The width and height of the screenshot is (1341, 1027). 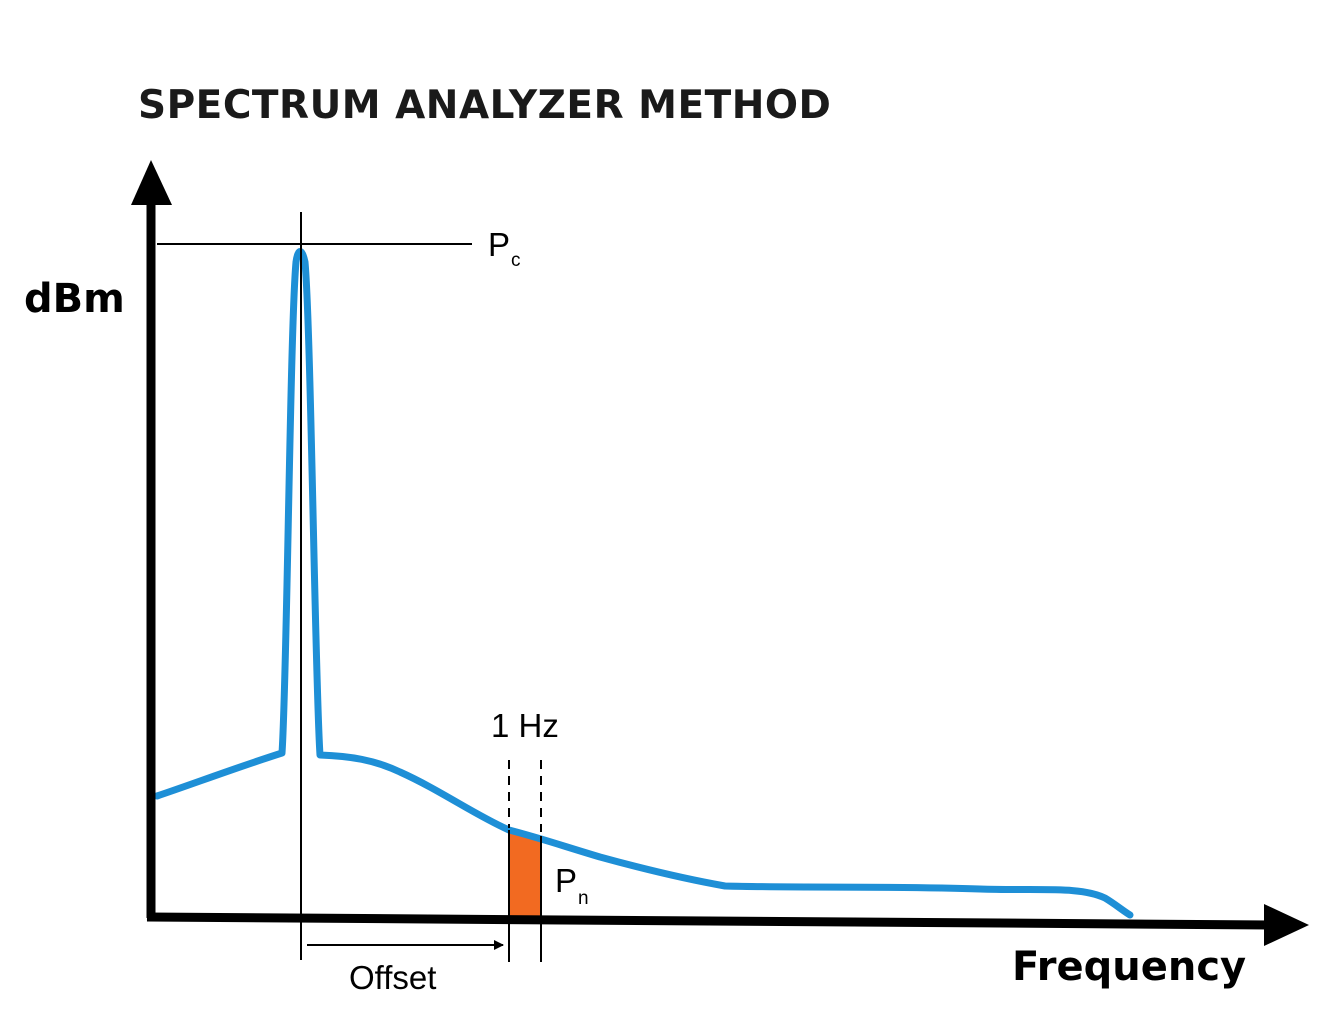 I want to click on bandwidth-label: 1 Hz, so click(x=525, y=725).